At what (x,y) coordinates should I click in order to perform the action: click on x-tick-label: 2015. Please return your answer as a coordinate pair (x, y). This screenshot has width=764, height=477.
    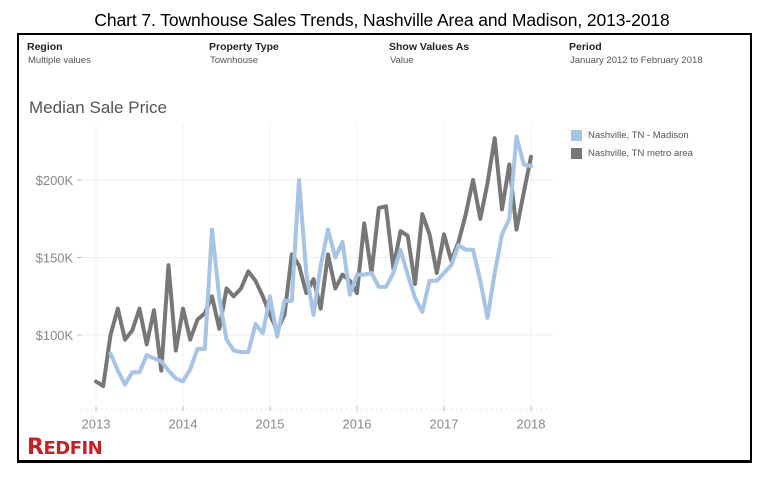
    Looking at the image, I should click on (270, 423).